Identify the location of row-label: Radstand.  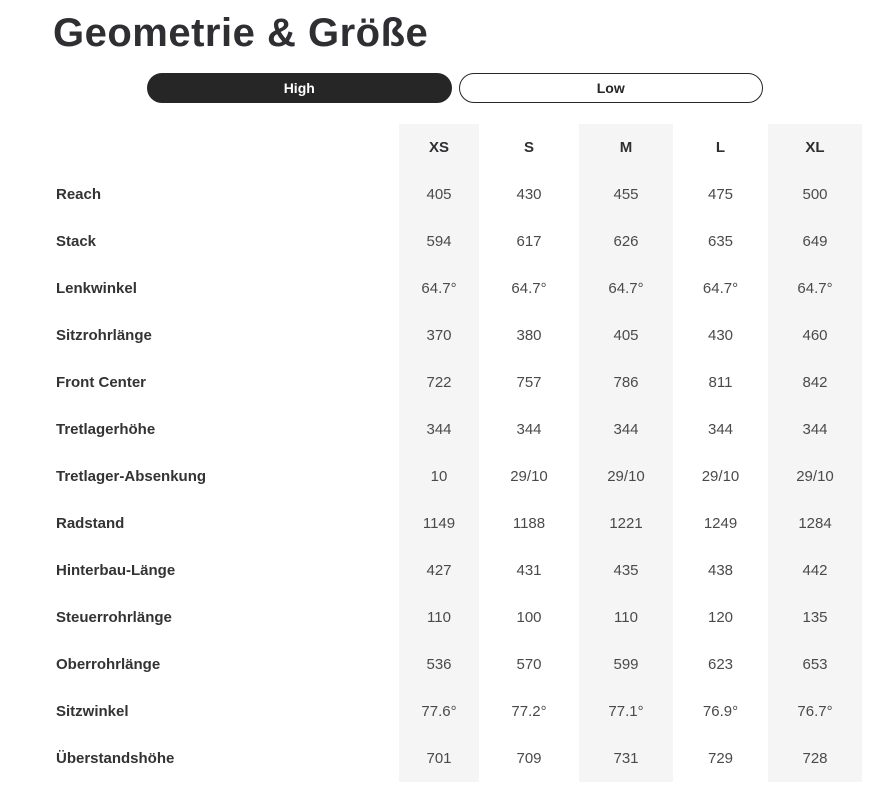
(90, 523).